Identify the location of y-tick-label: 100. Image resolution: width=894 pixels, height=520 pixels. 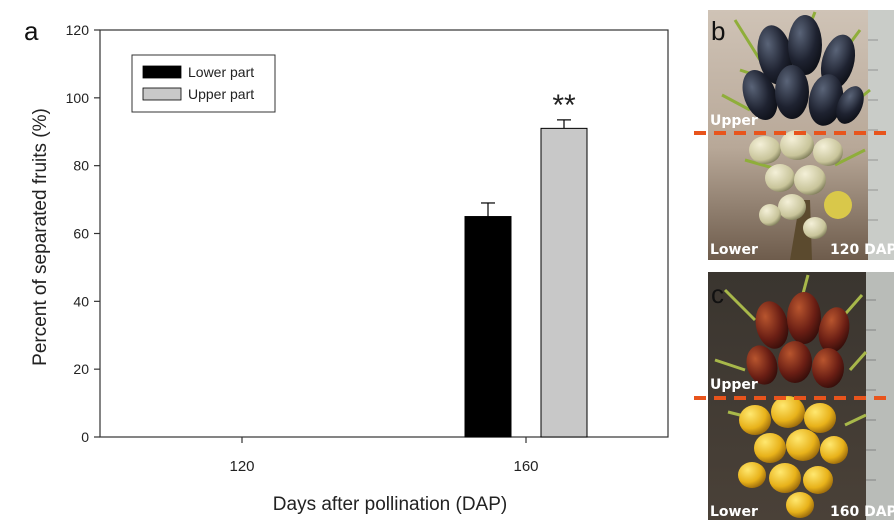
(78, 98).